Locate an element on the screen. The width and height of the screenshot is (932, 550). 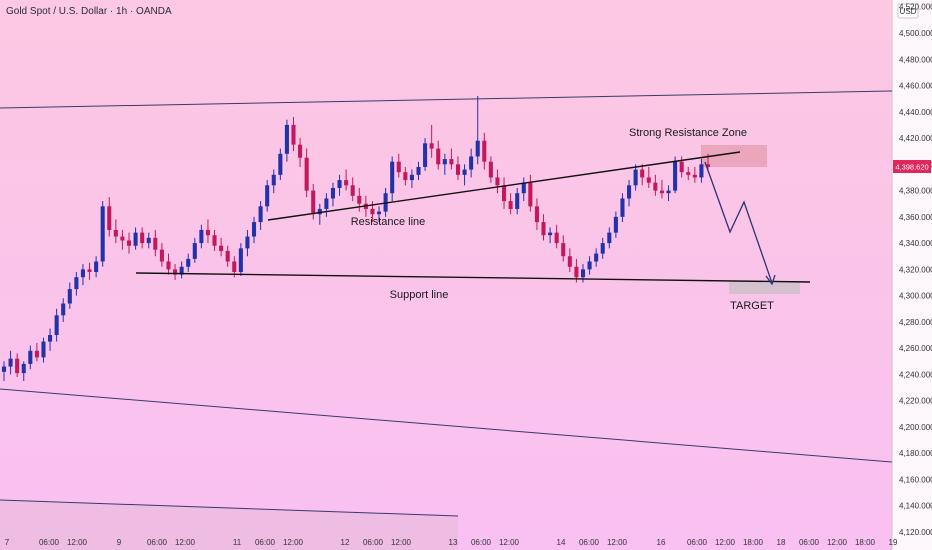
y-tick-label: 4,460.000 is located at coordinates (915, 86).